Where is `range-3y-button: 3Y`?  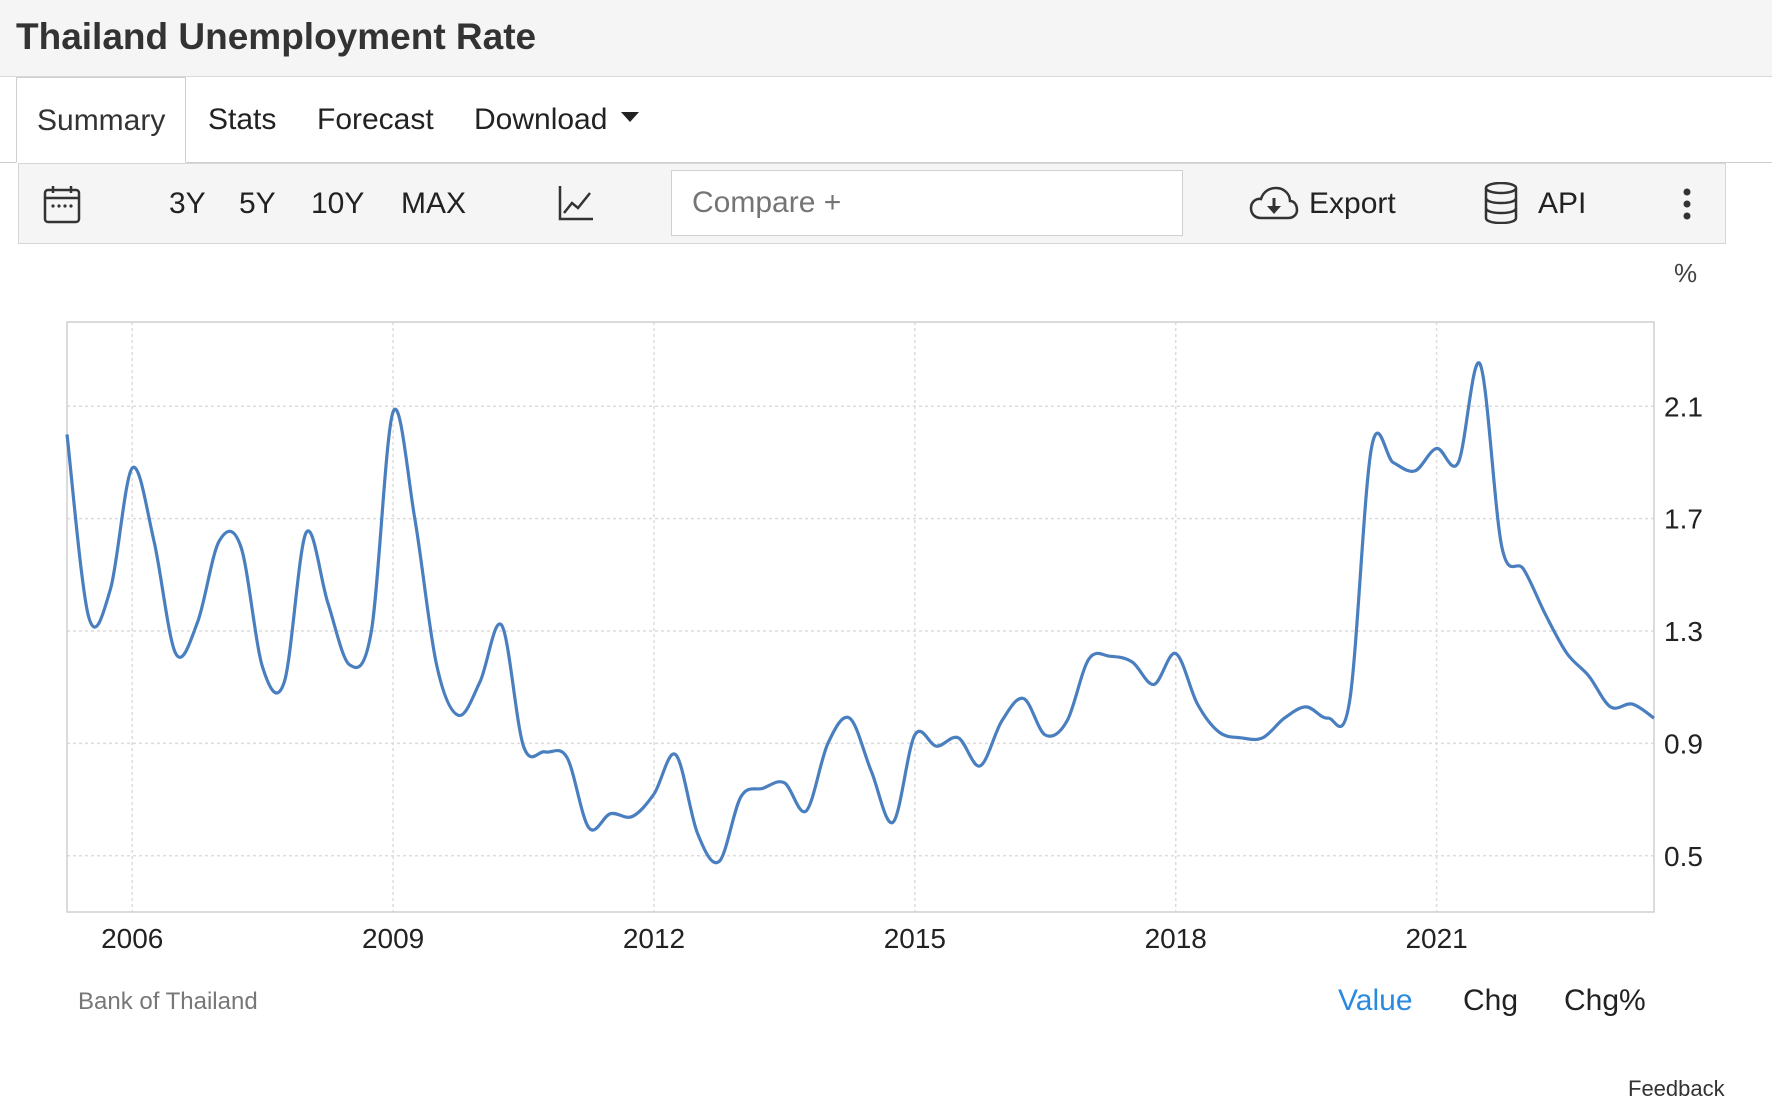 range-3y-button: 3Y is located at coordinates (187, 203).